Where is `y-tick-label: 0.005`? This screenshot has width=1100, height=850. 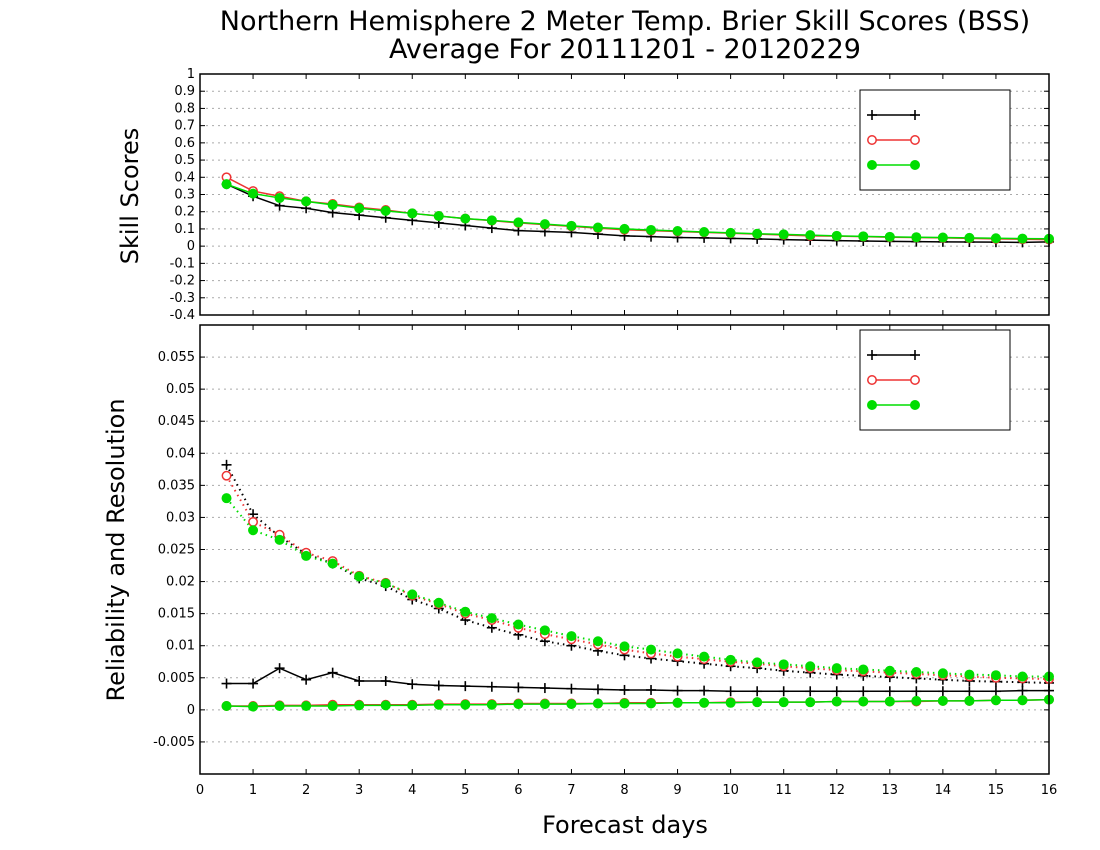
y-tick-label: 0.005 is located at coordinates (176, 678).